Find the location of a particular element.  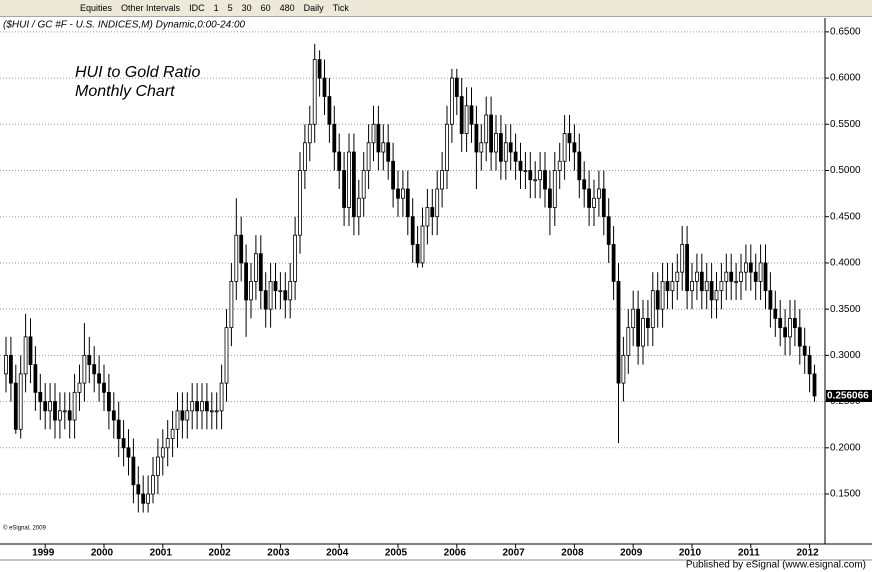

copyright: © eSignal, 2009 is located at coordinates (24, 528).